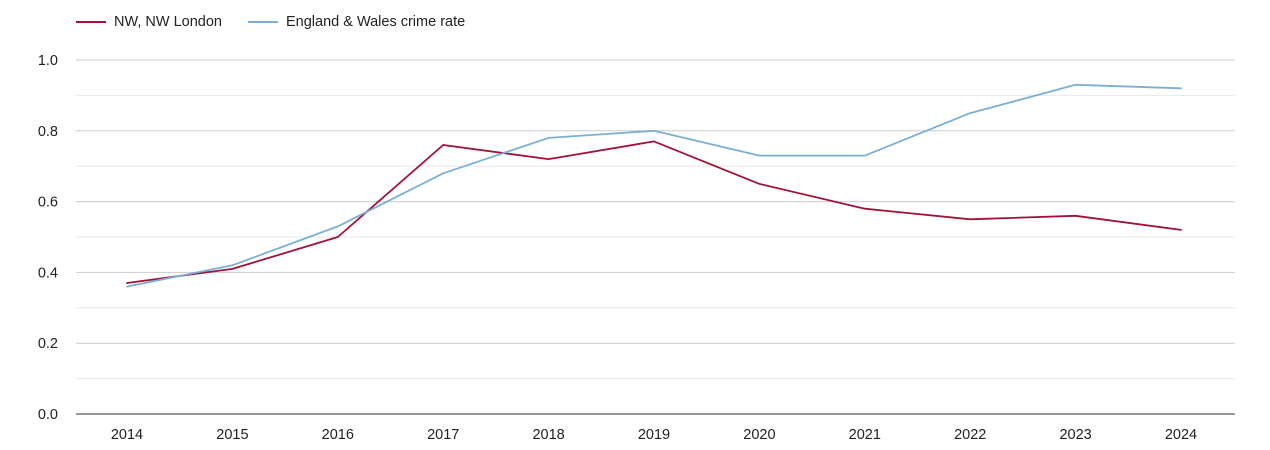 The width and height of the screenshot is (1270, 450). Describe the element at coordinates (1181, 435) in the screenshot. I see `x-tick-label: 2024` at that location.